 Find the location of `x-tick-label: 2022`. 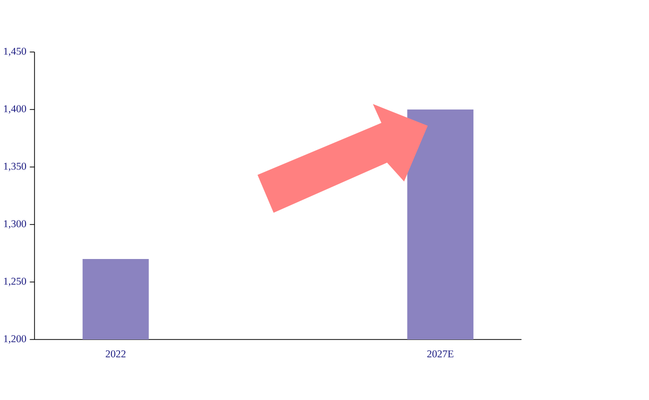

x-tick-label: 2022 is located at coordinates (116, 354).